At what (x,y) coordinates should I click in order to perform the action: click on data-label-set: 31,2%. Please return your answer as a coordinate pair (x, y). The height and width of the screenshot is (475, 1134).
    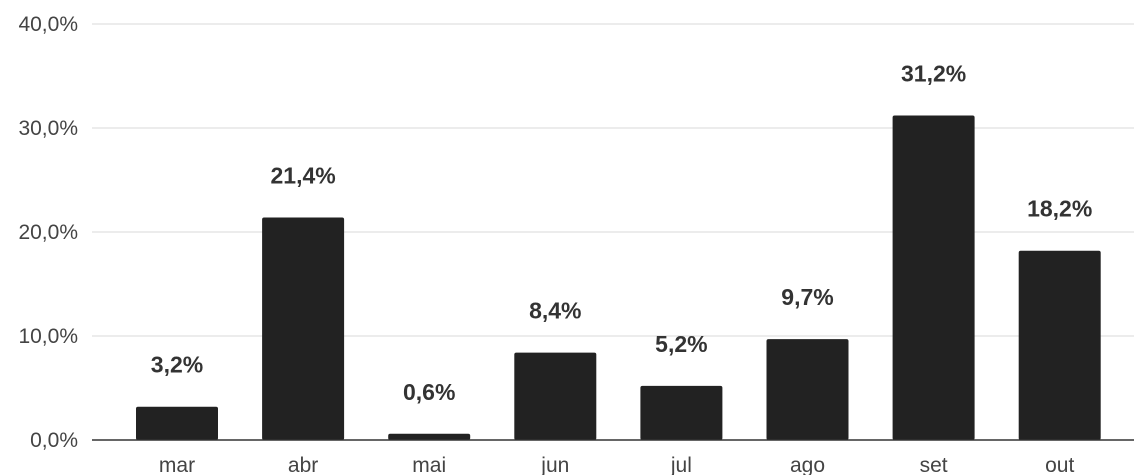
    Looking at the image, I should click on (933, 74).